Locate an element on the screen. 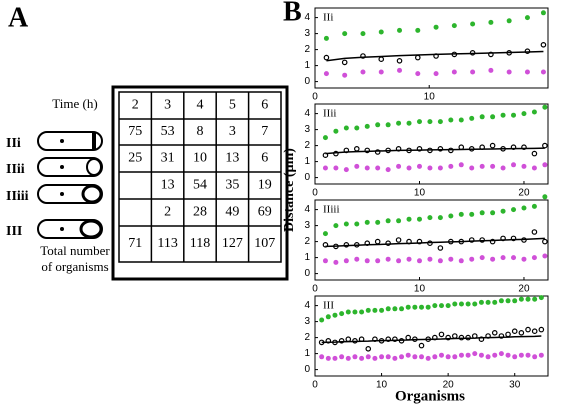  dot is located at coordinates (62, 167).